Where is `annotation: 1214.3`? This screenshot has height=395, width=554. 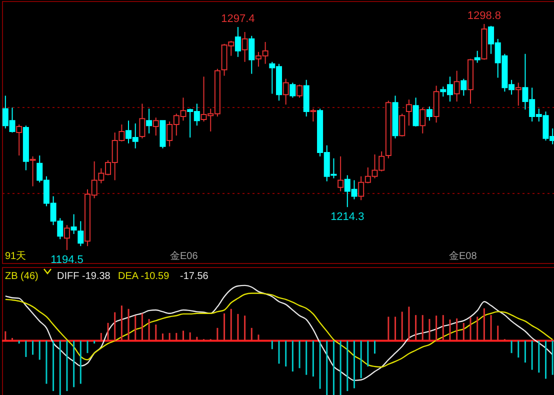 annotation: 1214.3 is located at coordinates (347, 217).